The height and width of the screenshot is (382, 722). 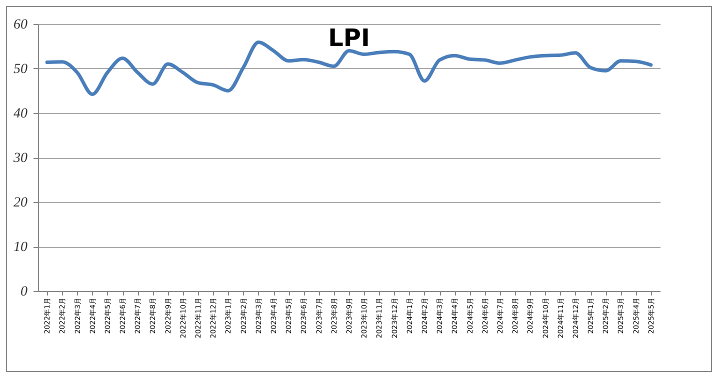 What do you see at coordinates (20, 158) in the screenshot?
I see `y-tick-label: 30` at bounding box center [20, 158].